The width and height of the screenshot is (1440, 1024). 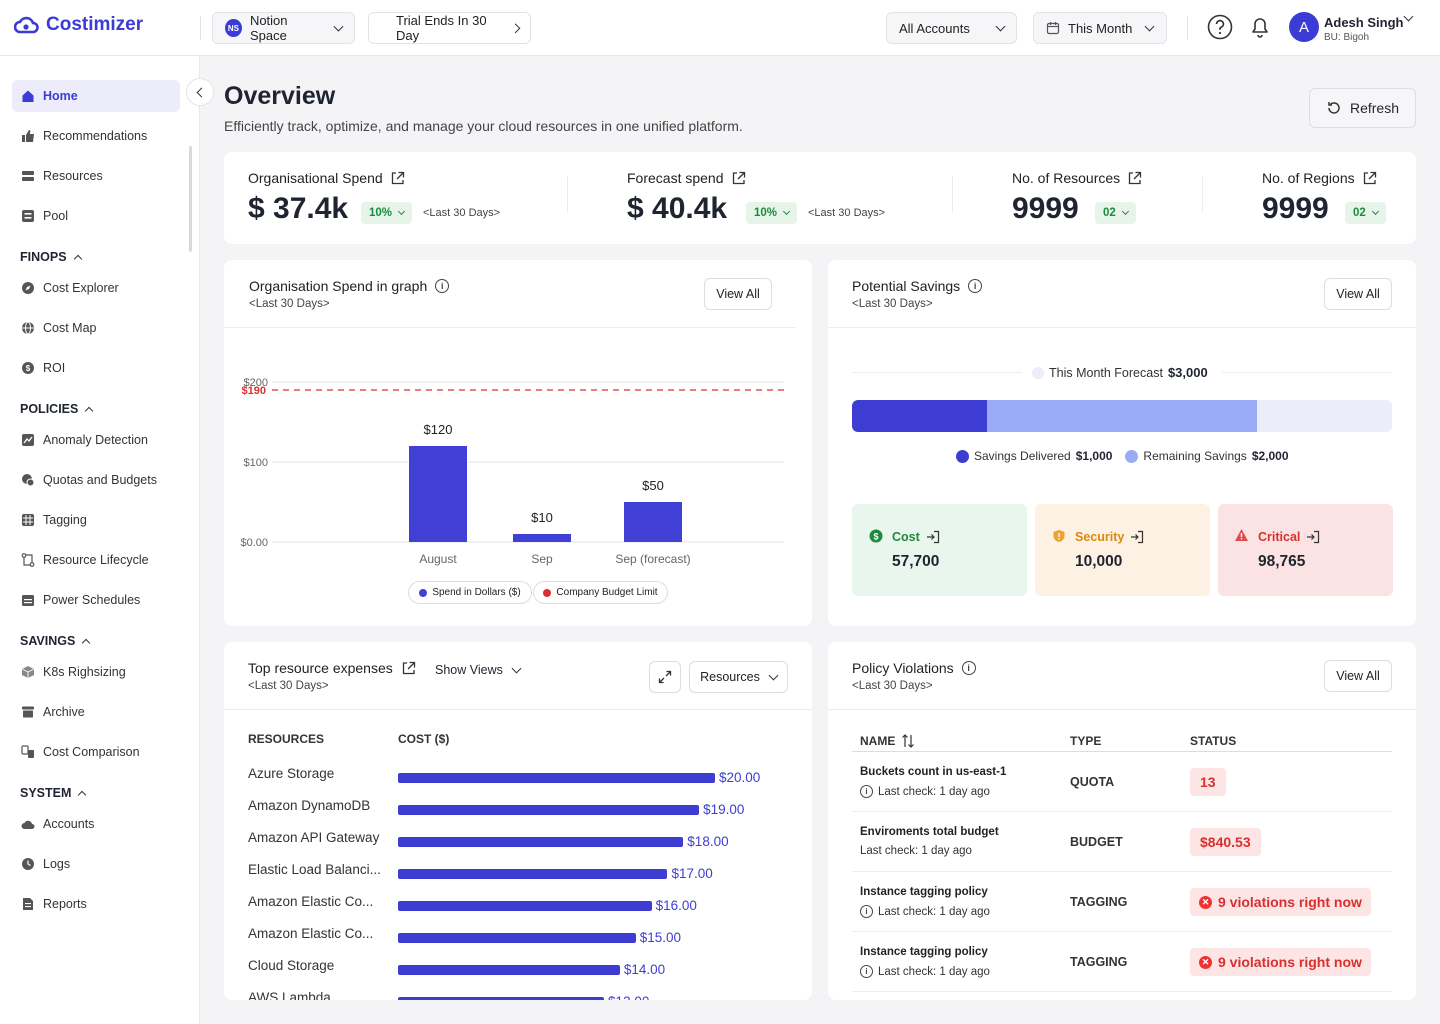 What do you see at coordinates (933, 772) in the screenshot?
I see `violation-name: Buckets count in us-east-1` at bounding box center [933, 772].